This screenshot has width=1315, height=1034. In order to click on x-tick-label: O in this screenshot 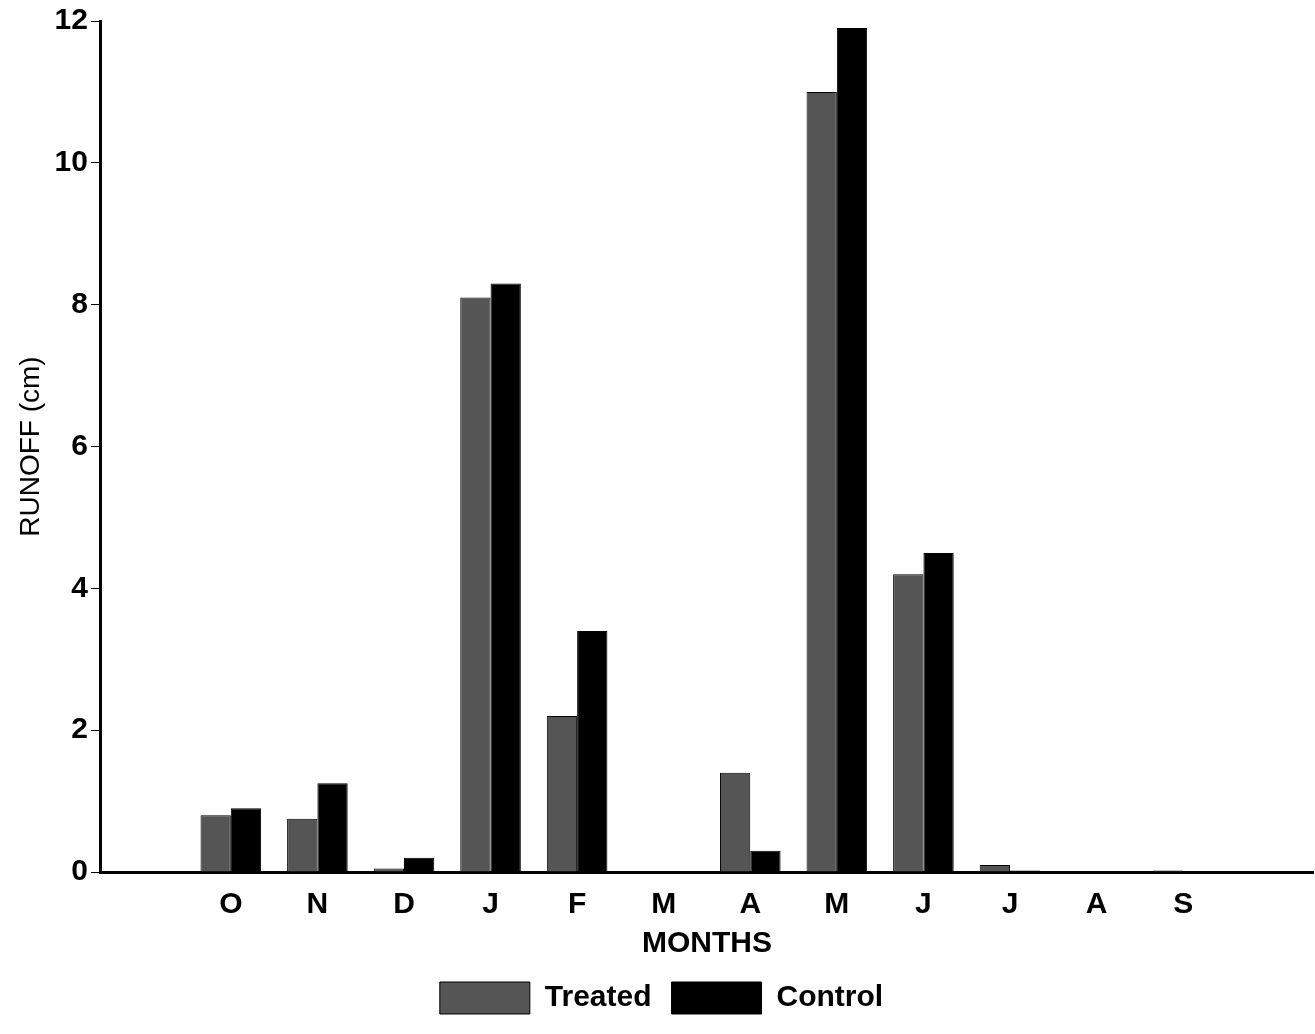, I will do `click(231, 903)`.